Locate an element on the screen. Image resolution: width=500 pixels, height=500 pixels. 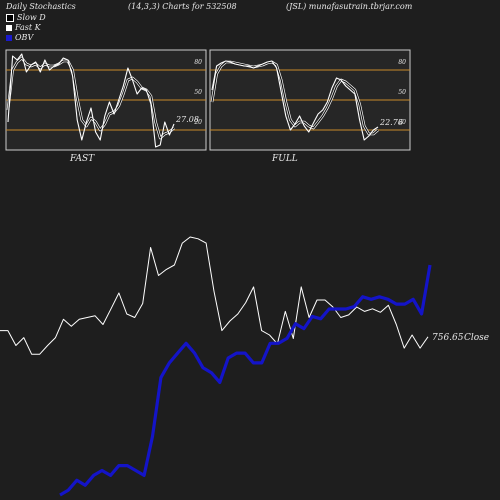
full-series-full-d is located at coordinates (295, 98).